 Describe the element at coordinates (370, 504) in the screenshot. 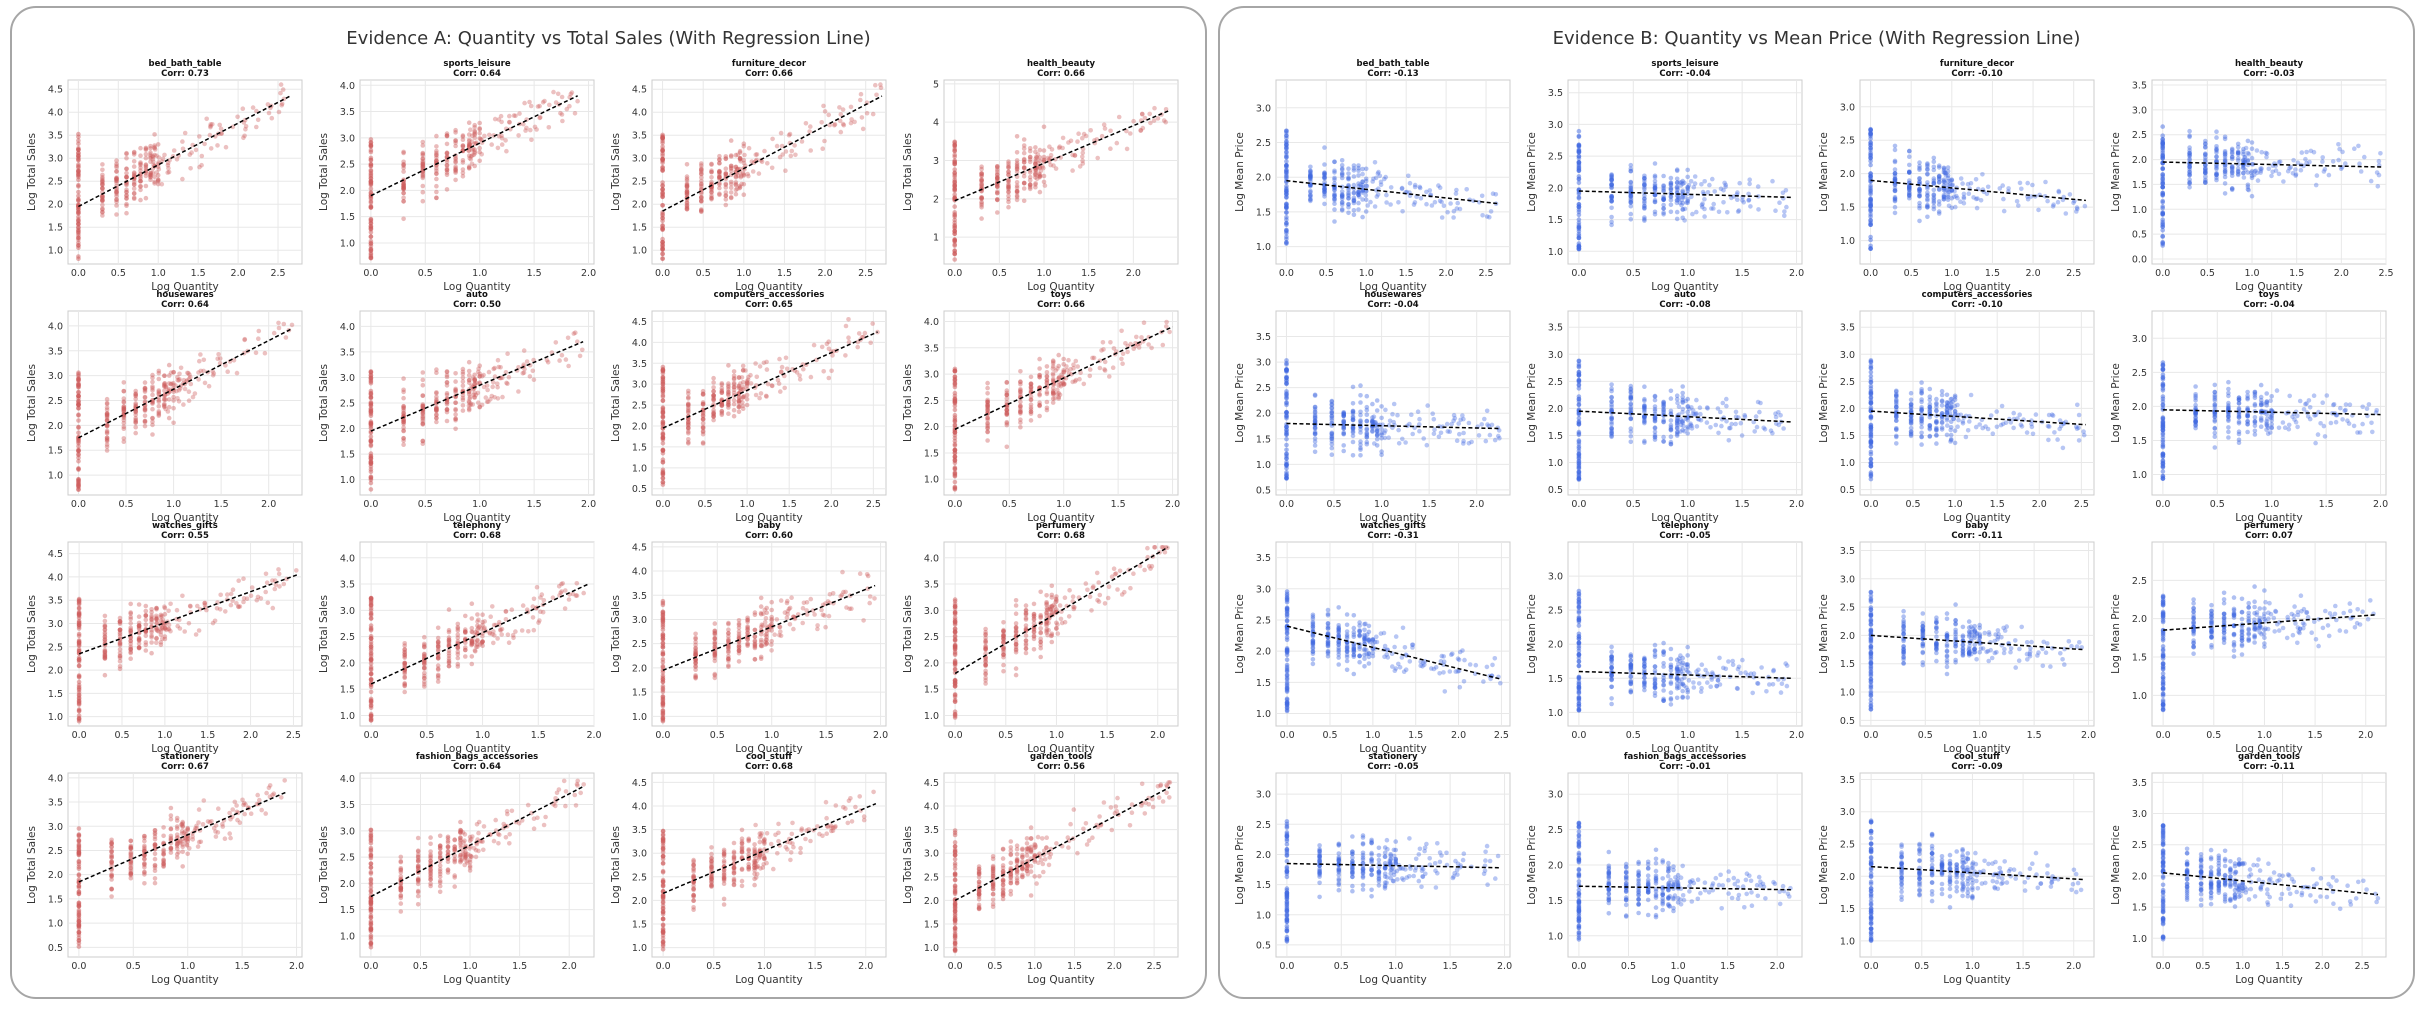

I see `x-tick-label: 0.0` at that location.